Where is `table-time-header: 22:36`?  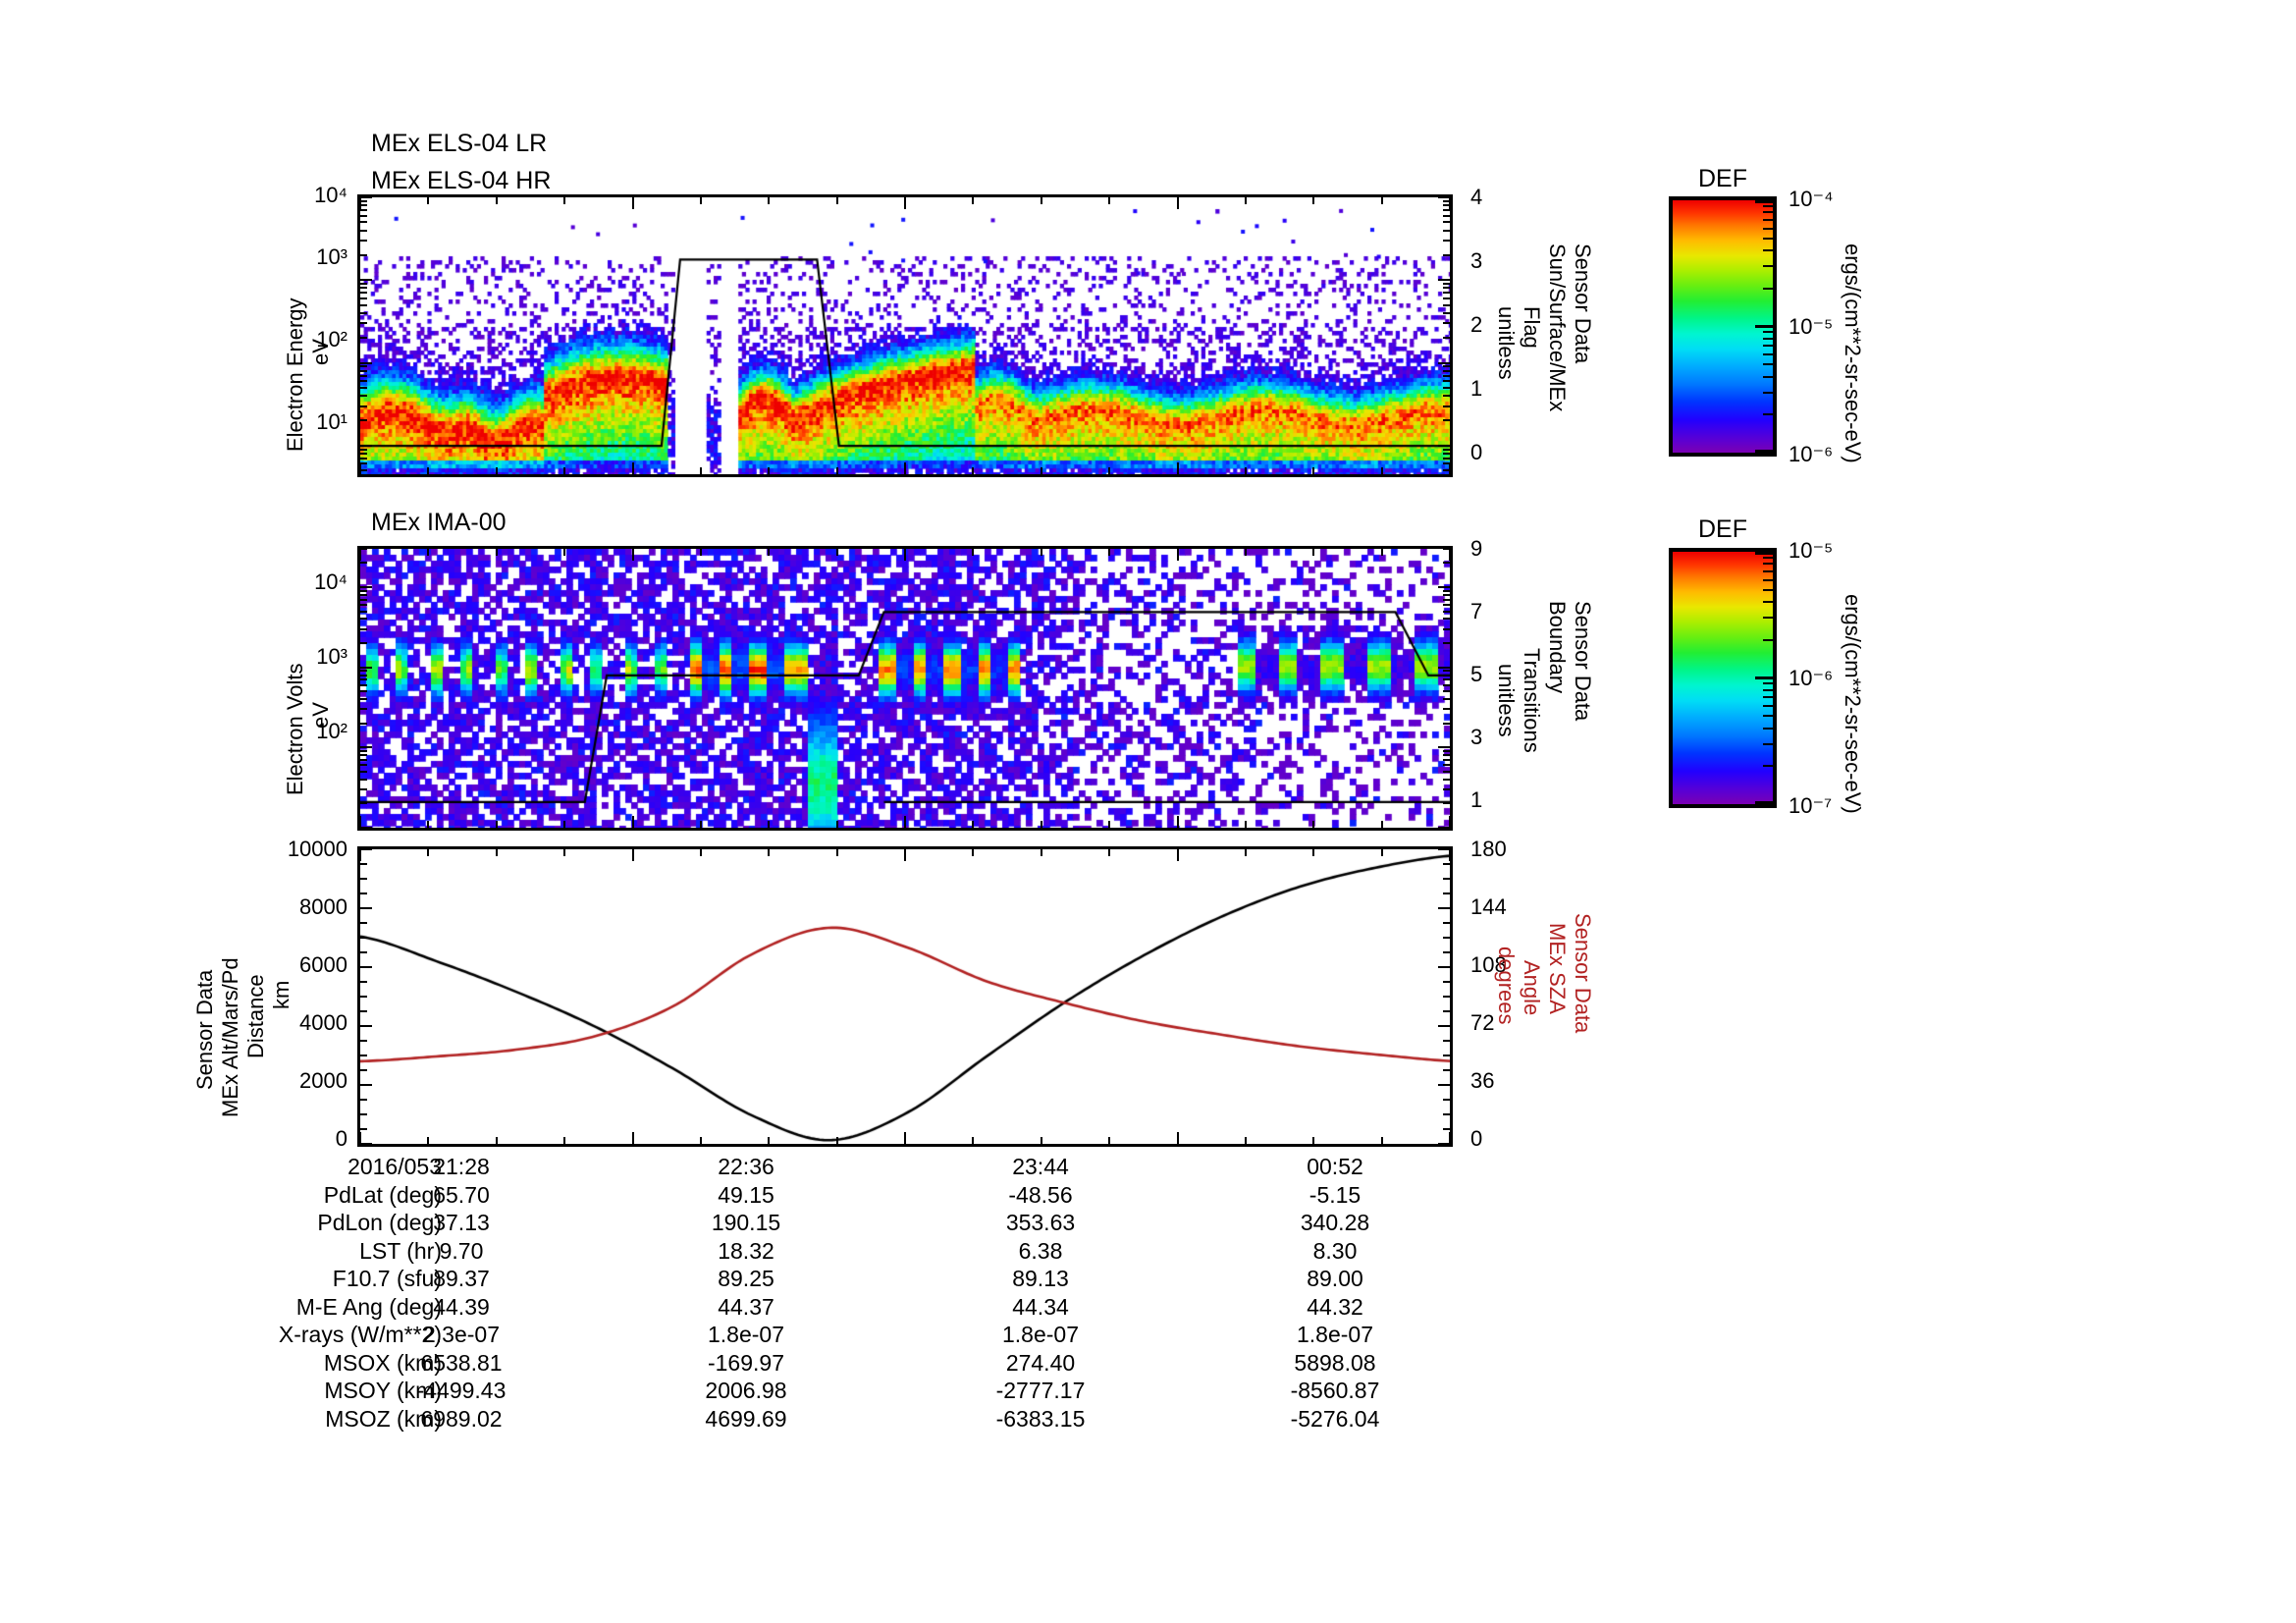 table-time-header: 22:36 is located at coordinates (746, 1166).